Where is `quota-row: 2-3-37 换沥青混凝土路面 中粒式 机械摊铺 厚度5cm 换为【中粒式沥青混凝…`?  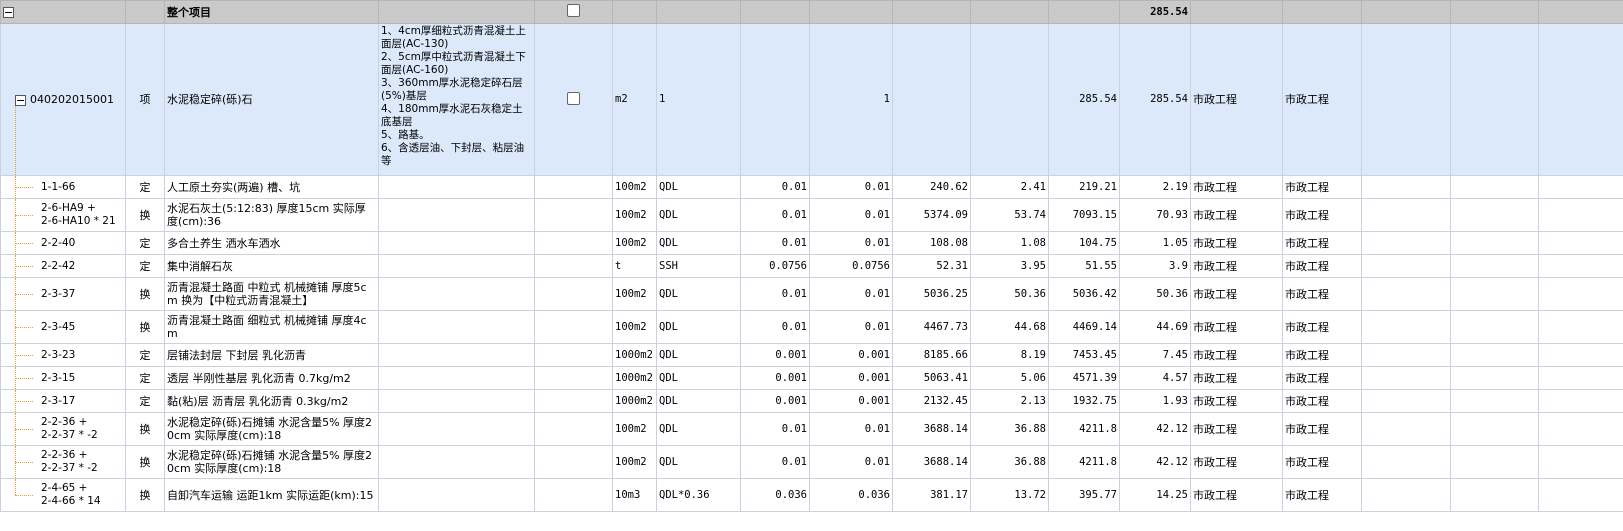 quota-row: 2-3-37 换沥青混凝土路面 中粒式 机械摊铺 厚度5cm 换为【中粒式沥青混凝… is located at coordinates (811, 294).